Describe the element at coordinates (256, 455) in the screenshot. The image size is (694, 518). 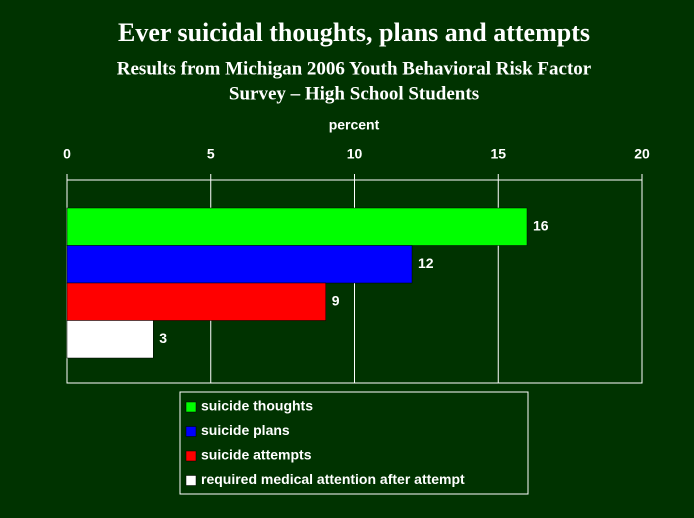
I see `legend-label: suicide attempts` at that location.